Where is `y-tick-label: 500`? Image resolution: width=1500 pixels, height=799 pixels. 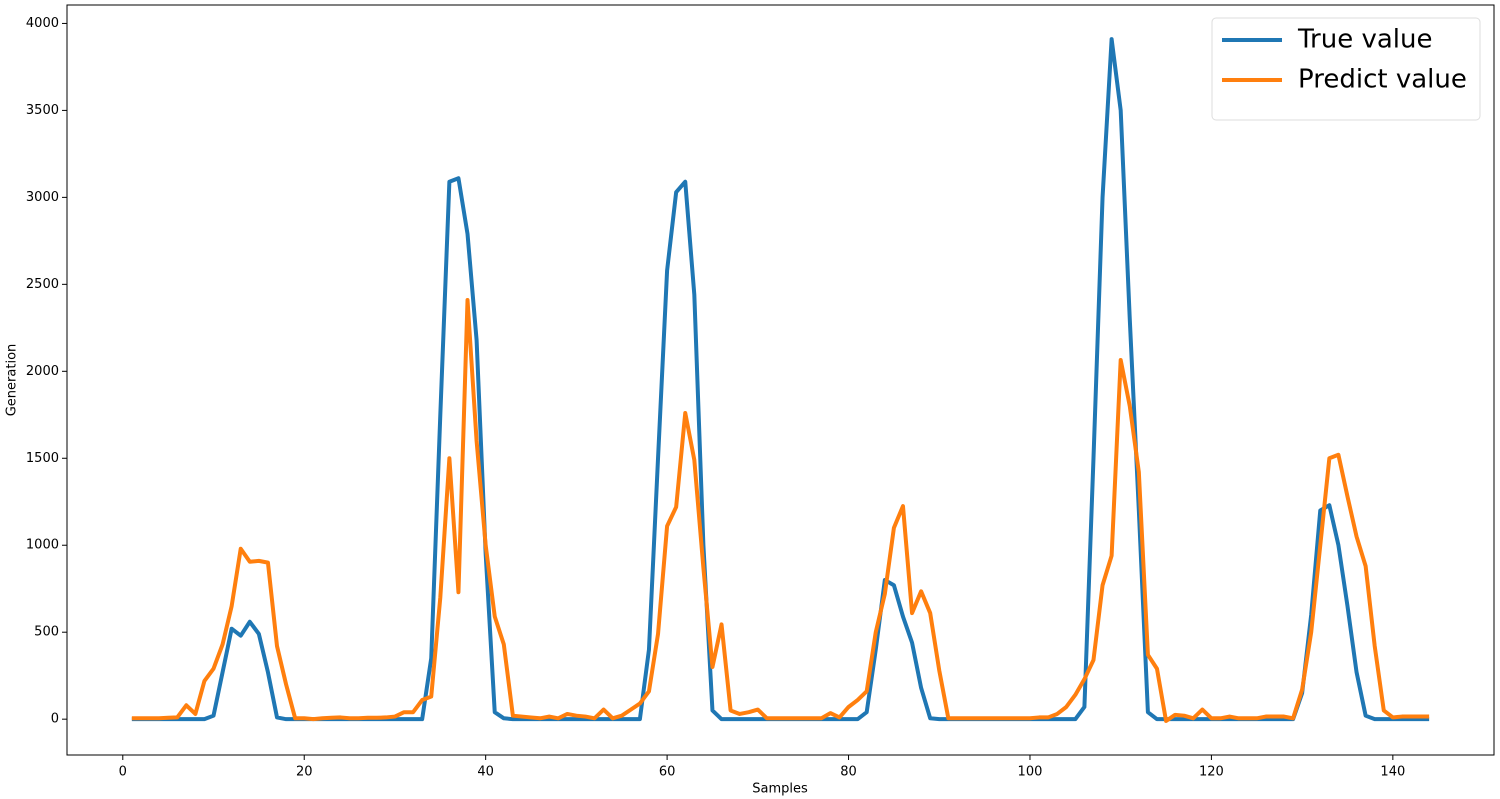
y-tick-label: 500 is located at coordinates (46, 632).